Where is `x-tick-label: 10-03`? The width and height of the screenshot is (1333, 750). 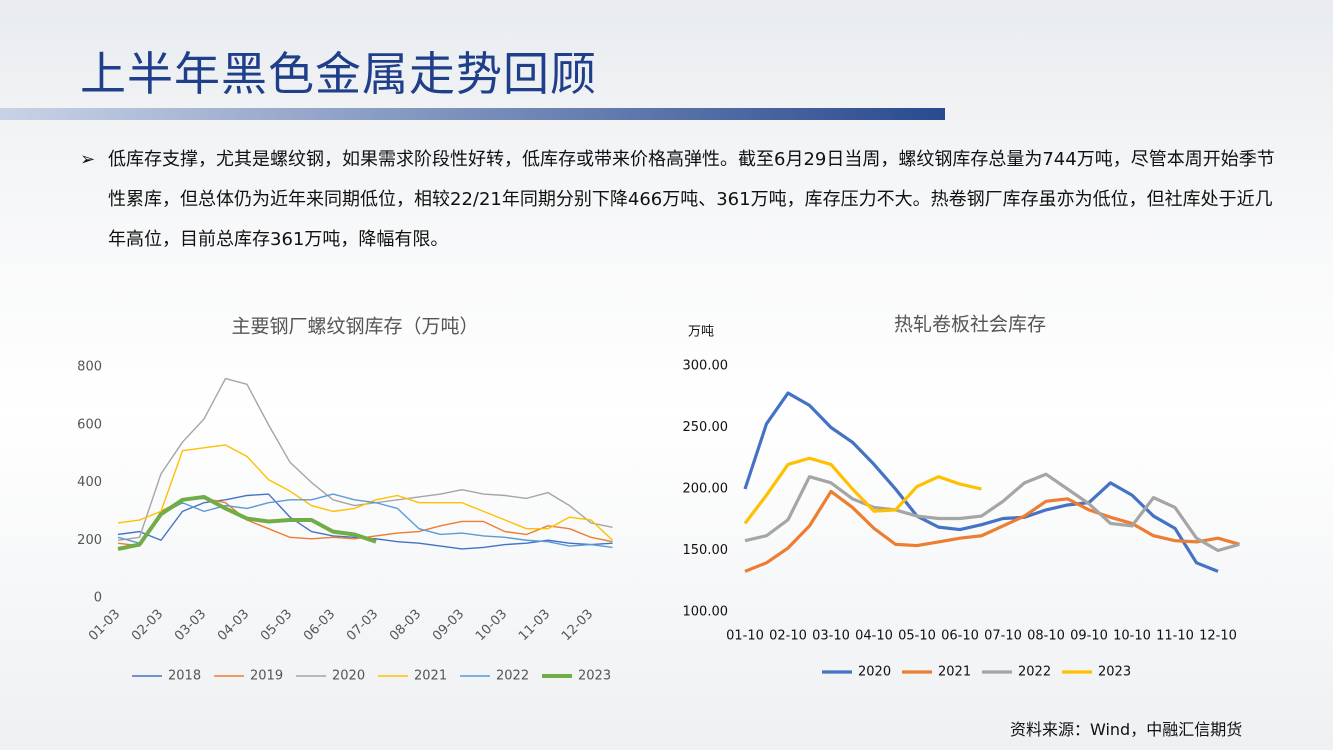
x-tick-label: 10-03 is located at coordinates (491, 625).